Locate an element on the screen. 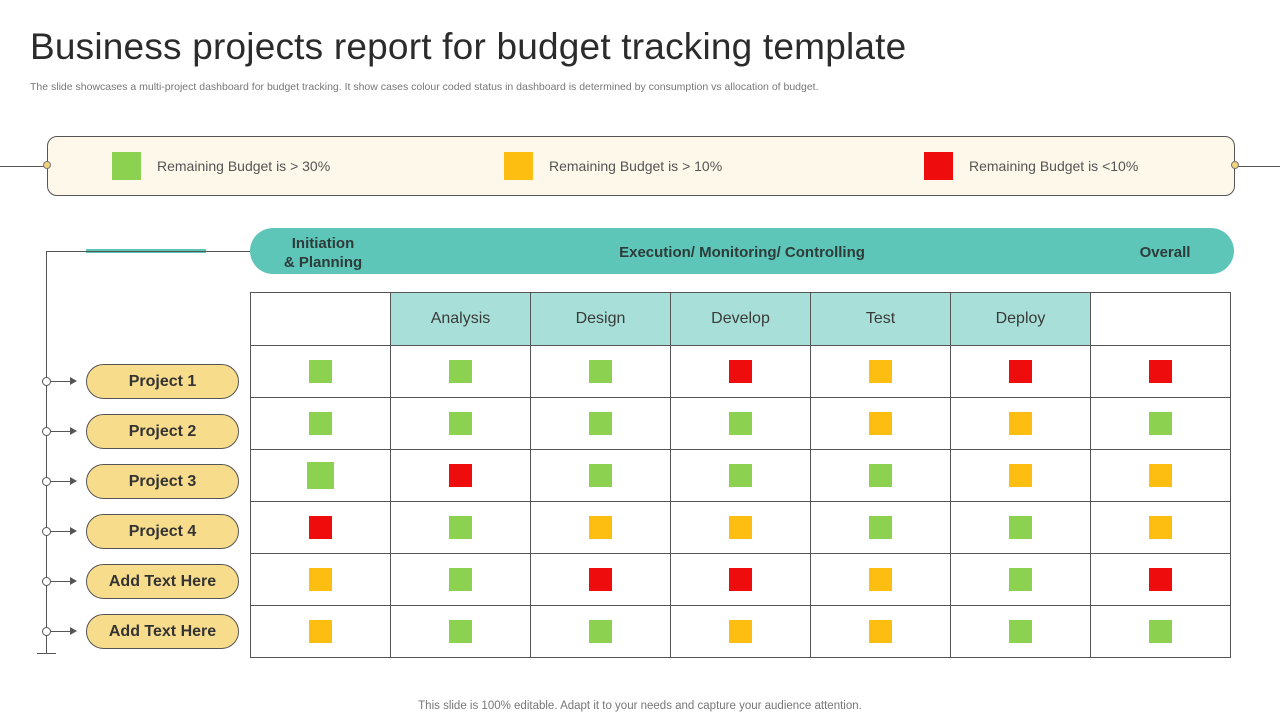 Image resolution: width=1280 pixels, height=720 pixels. stage-header-test: Test is located at coordinates (880, 319).